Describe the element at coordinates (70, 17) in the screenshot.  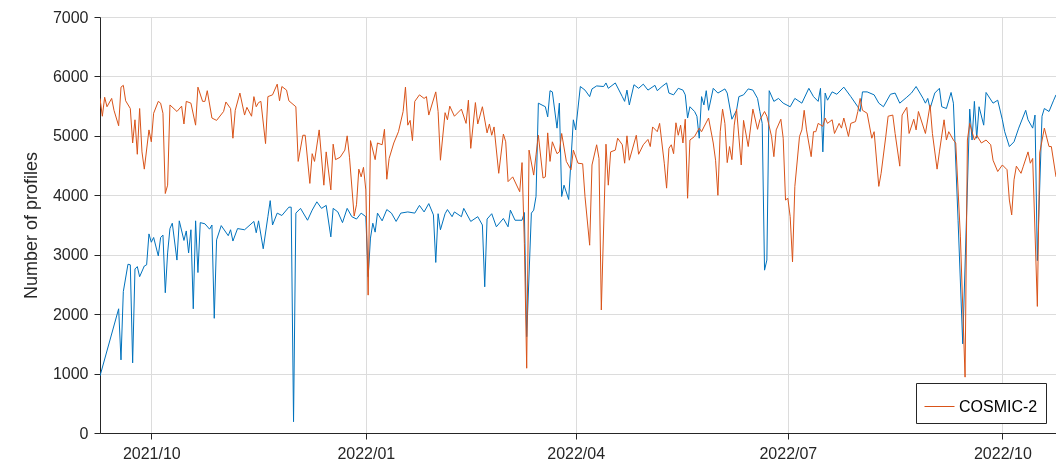
I see `y-tick-label: 7000` at that location.